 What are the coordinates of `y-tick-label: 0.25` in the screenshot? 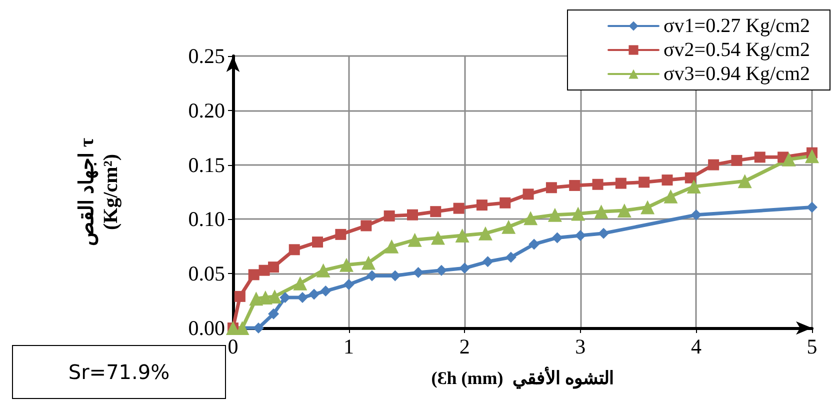 It's located at (206, 56).